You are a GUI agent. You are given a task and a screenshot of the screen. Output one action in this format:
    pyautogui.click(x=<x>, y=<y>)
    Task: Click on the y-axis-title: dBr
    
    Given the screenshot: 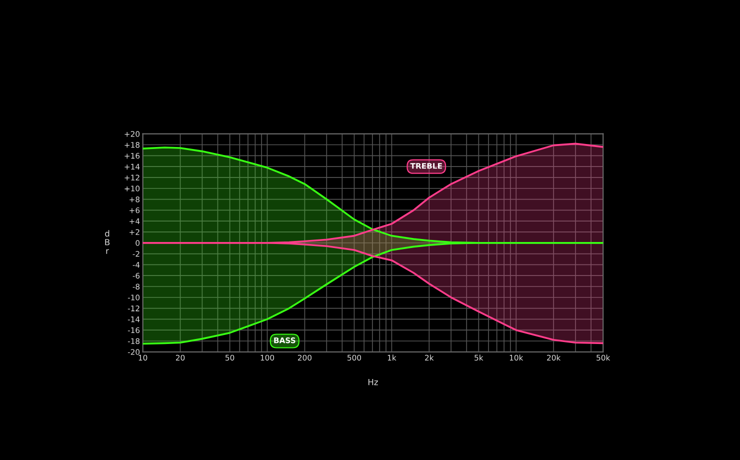 What is the action you would take?
    pyautogui.click(x=107, y=242)
    